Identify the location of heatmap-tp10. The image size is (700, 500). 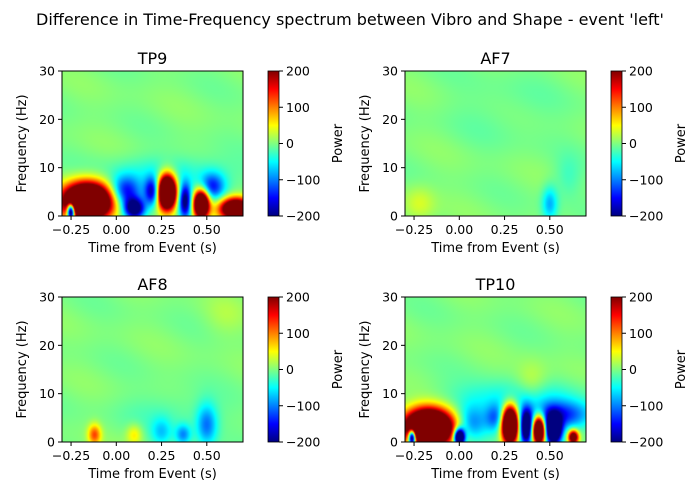
(495, 369).